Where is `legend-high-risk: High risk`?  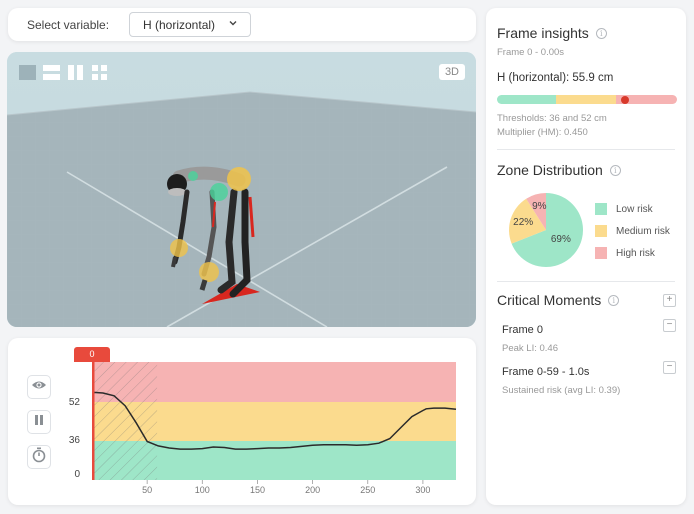
legend-high-risk: High risk is located at coordinates (625, 253).